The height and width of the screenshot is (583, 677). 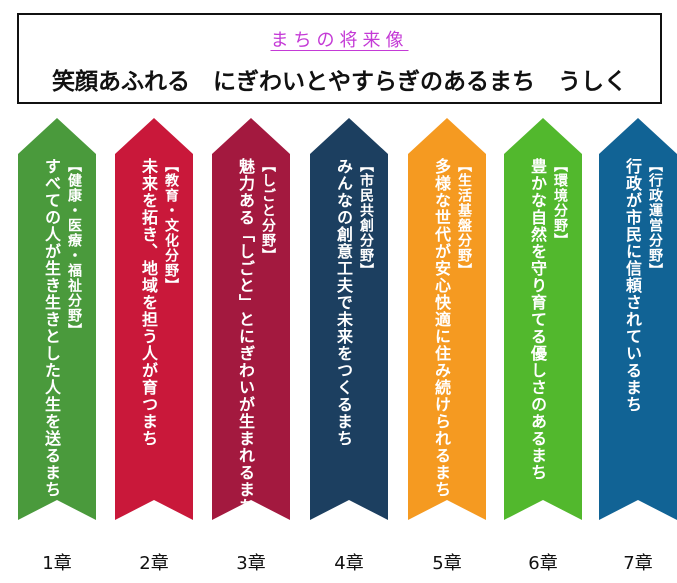 I want to click on pillar-title: 未来を拓き、地域を担う人が育つまち, so click(x=148, y=302).